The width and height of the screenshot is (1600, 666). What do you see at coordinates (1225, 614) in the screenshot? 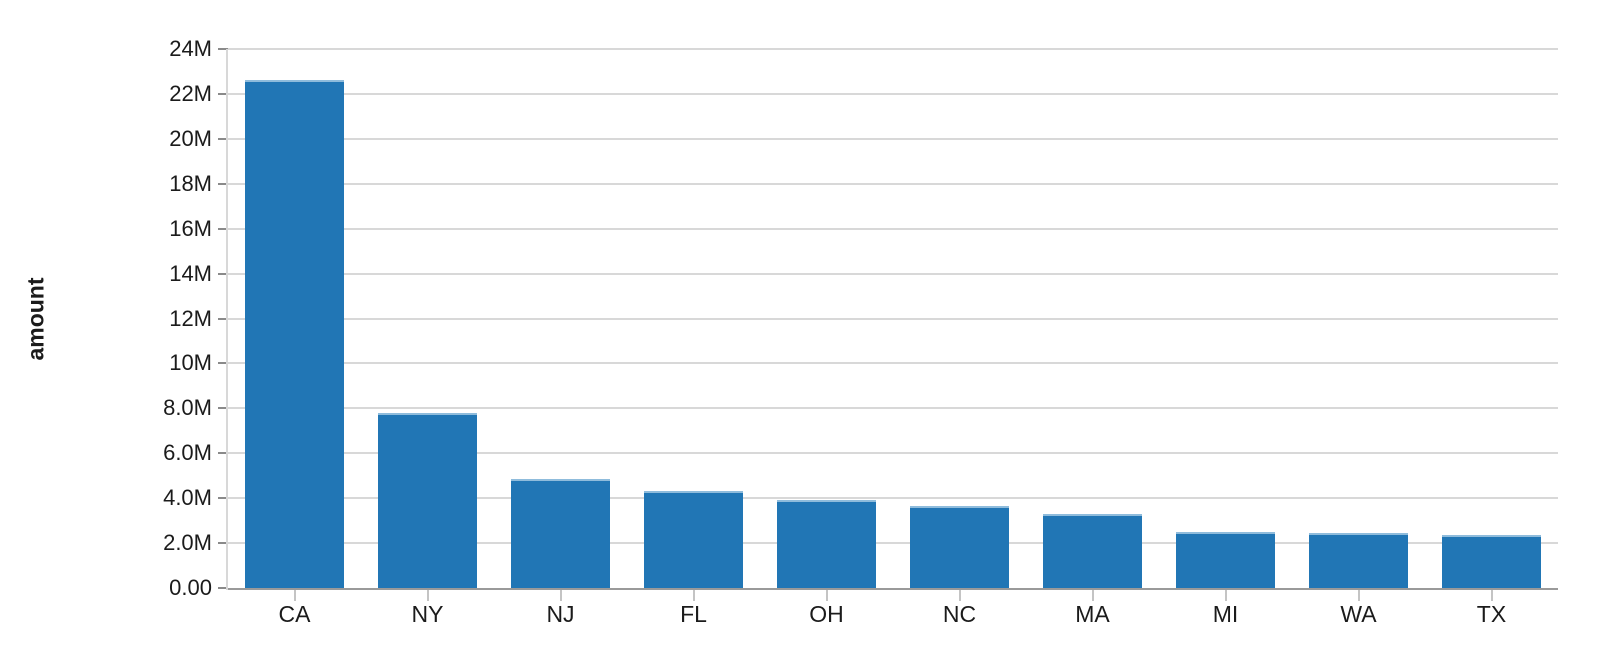
I see `x-tick-label: MI` at bounding box center [1225, 614].